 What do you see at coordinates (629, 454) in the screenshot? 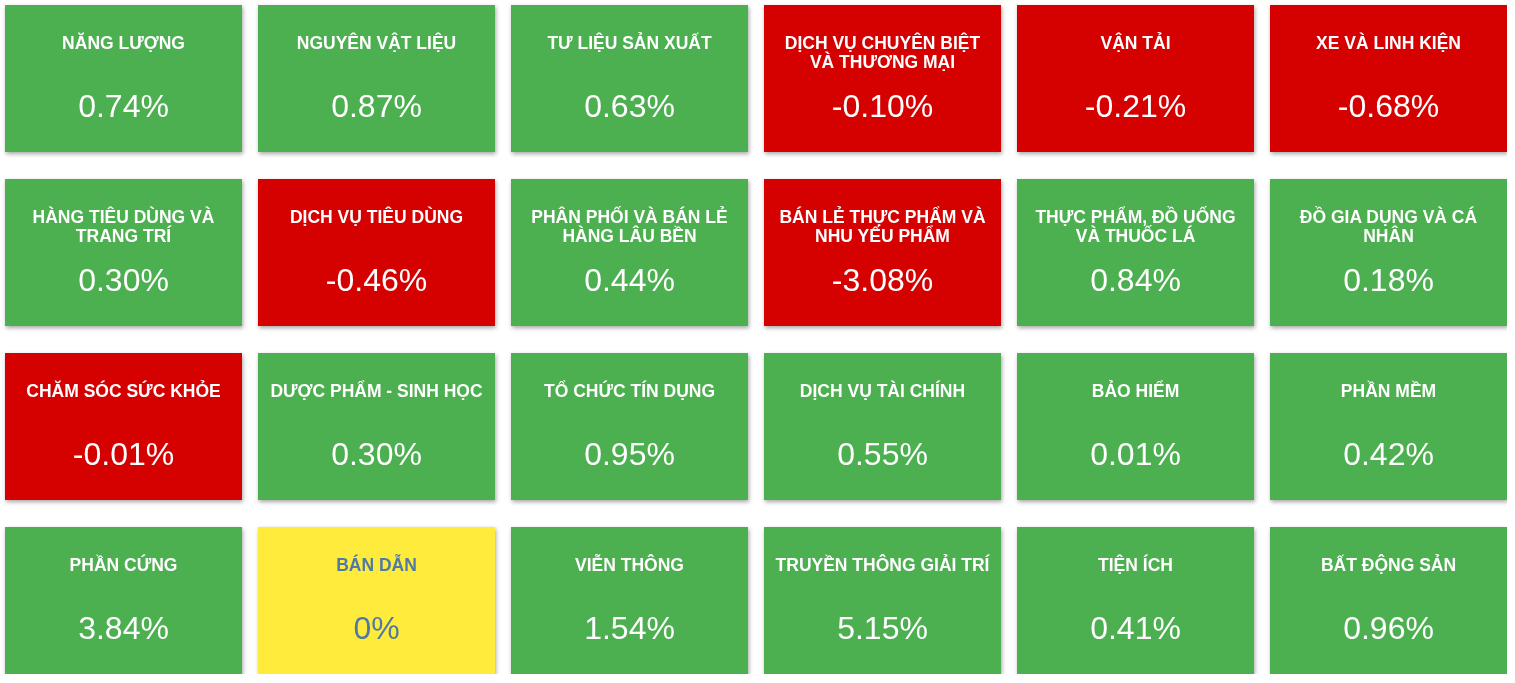
I see `data-label: 0.95%` at bounding box center [629, 454].